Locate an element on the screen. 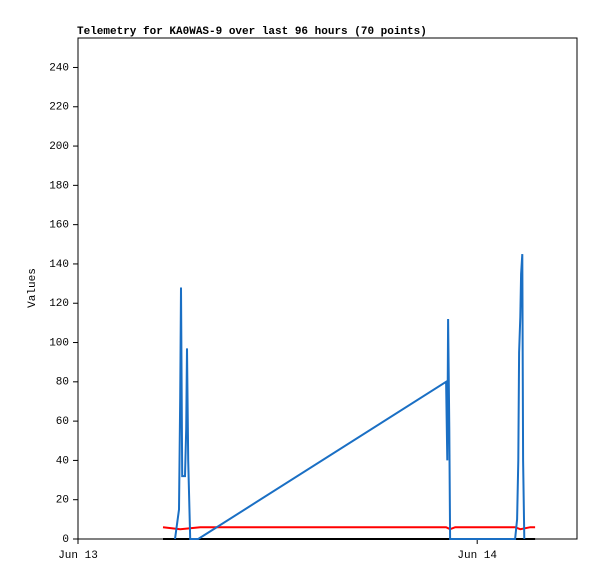 This screenshot has width=597, height=579. y-tick-label: 200 is located at coordinates (59, 147).